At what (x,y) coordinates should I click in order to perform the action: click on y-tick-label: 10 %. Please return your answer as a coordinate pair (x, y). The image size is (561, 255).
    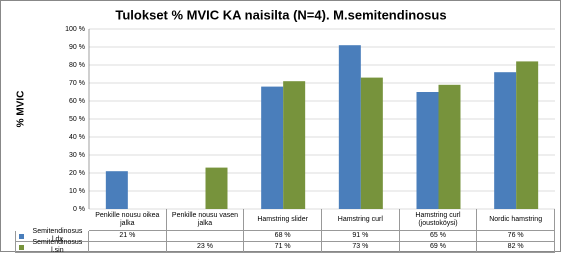
    Looking at the image, I should click on (77, 191).